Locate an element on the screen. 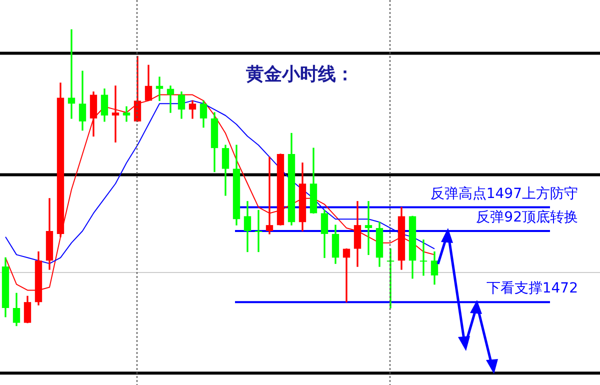 The width and height of the screenshot is (600, 385). text: 黄金小时线： is located at coordinates (300, 74).